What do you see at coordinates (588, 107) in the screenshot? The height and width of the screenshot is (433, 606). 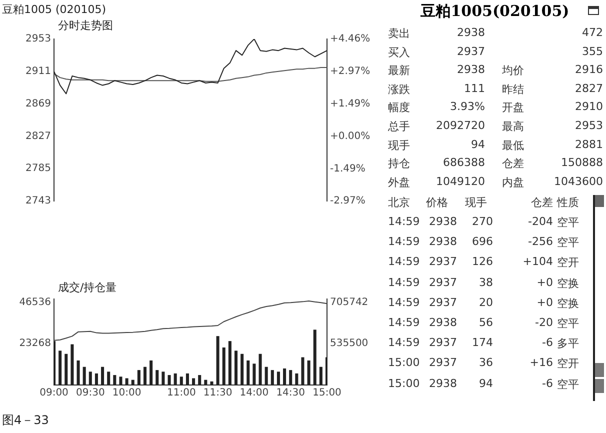 I see `text: 2910` at bounding box center [588, 107].